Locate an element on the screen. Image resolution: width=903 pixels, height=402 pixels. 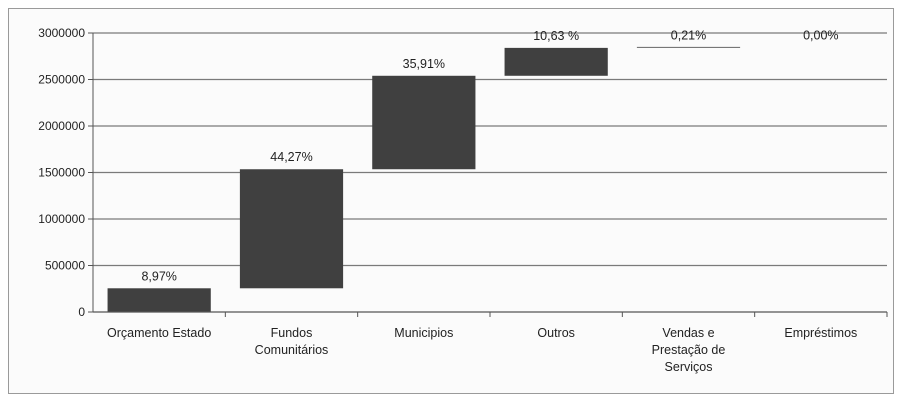
data-label: 35,91% is located at coordinates (424, 64).